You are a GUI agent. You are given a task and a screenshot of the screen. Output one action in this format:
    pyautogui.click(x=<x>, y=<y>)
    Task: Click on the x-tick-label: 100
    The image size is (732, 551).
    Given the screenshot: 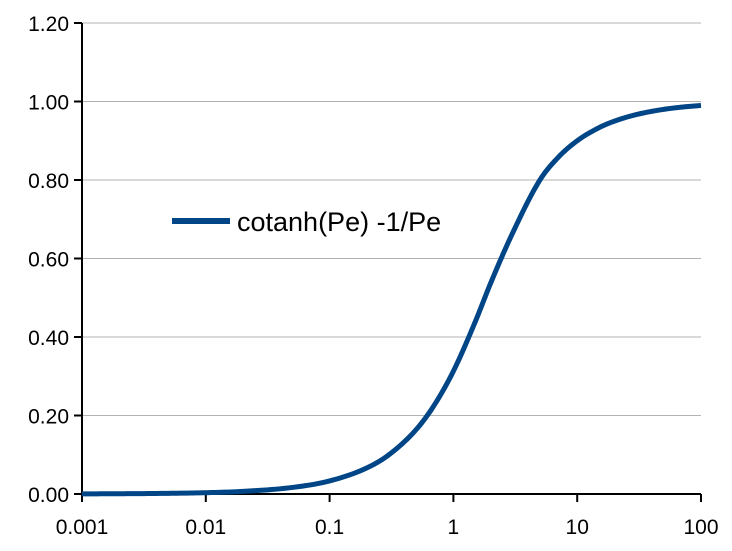 What is the action you would take?
    pyautogui.click(x=700, y=527)
    